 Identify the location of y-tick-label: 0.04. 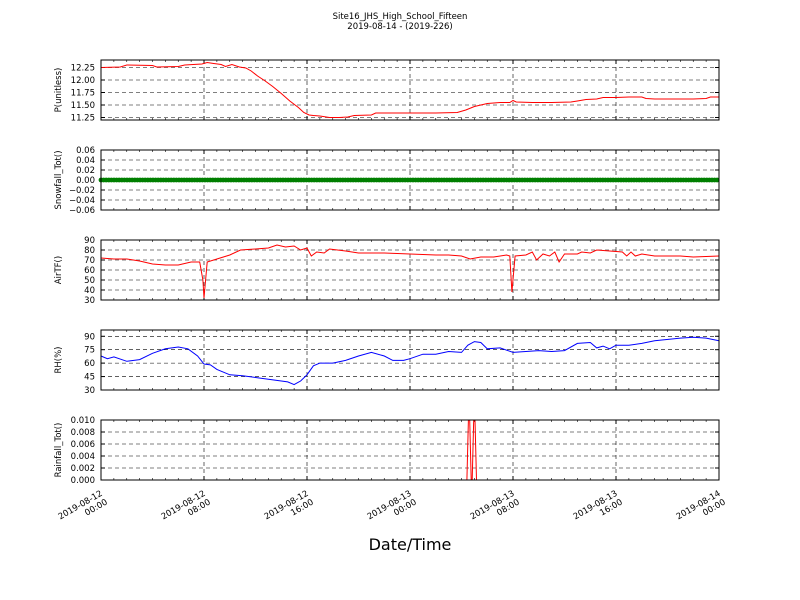
(85, 161).